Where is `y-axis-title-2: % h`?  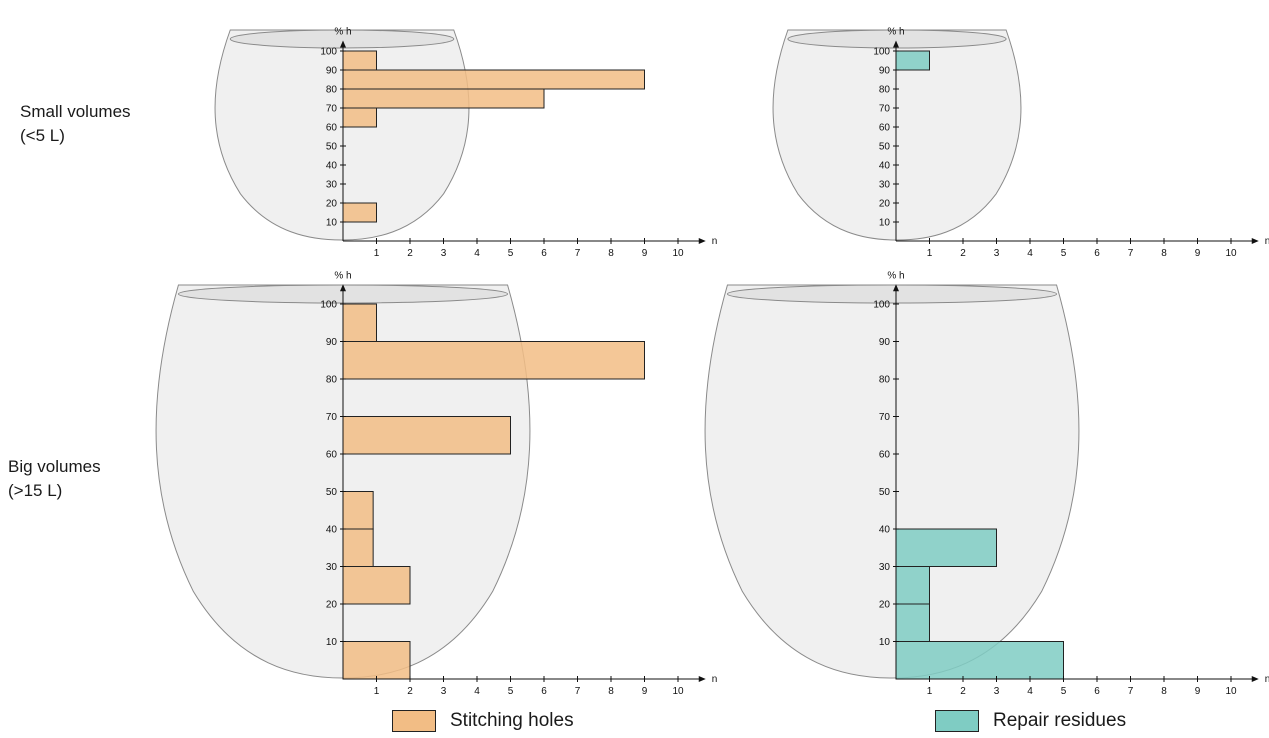 y-axis-title-2: % h is located at coordinates (342, 275).